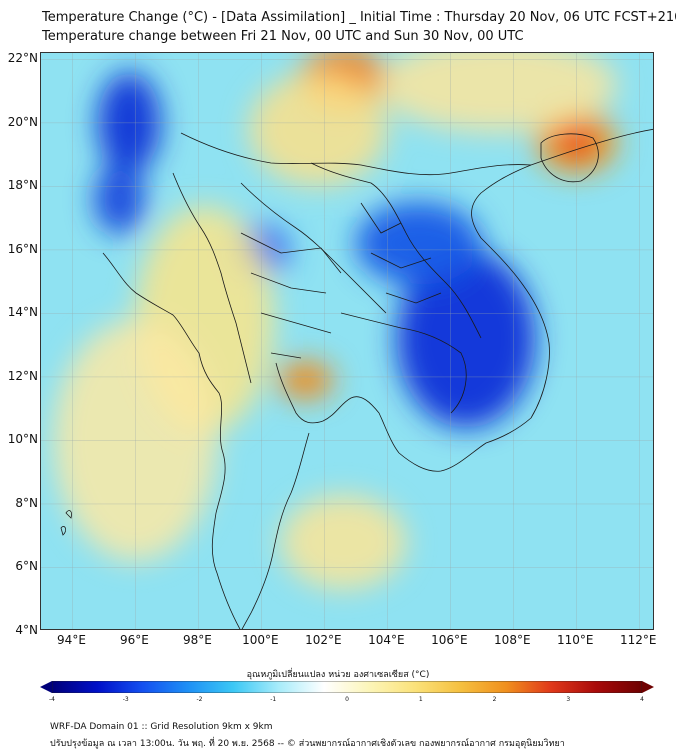 The width and height of the screenshot is (676, 756). I want to click on colorbar-extend-low, so click(46, 687).